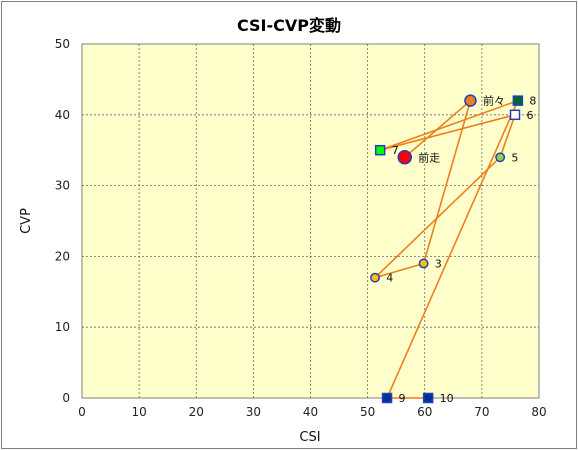 The image size is (578, 450). I want to click on x-tick-label: 80, so click(538, 412).